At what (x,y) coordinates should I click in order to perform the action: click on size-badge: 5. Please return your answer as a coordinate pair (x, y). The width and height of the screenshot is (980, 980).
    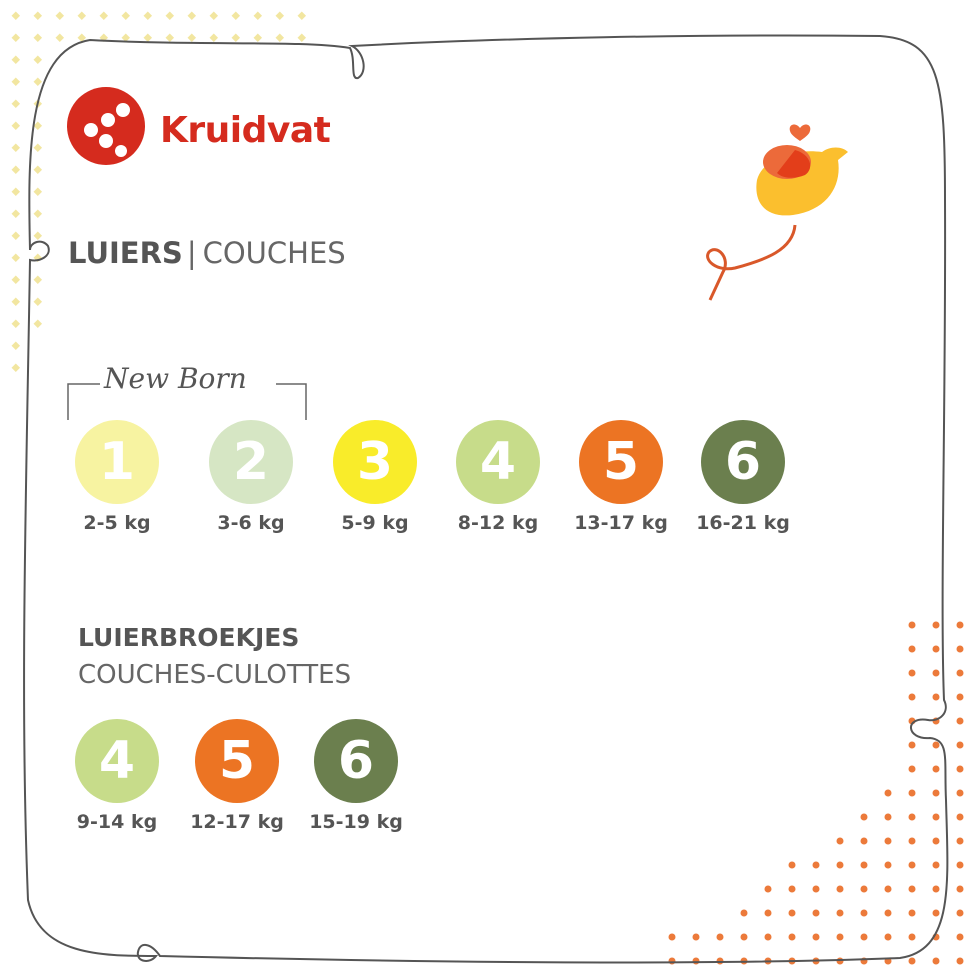
    Looking at the image, I should click on (621, 462).